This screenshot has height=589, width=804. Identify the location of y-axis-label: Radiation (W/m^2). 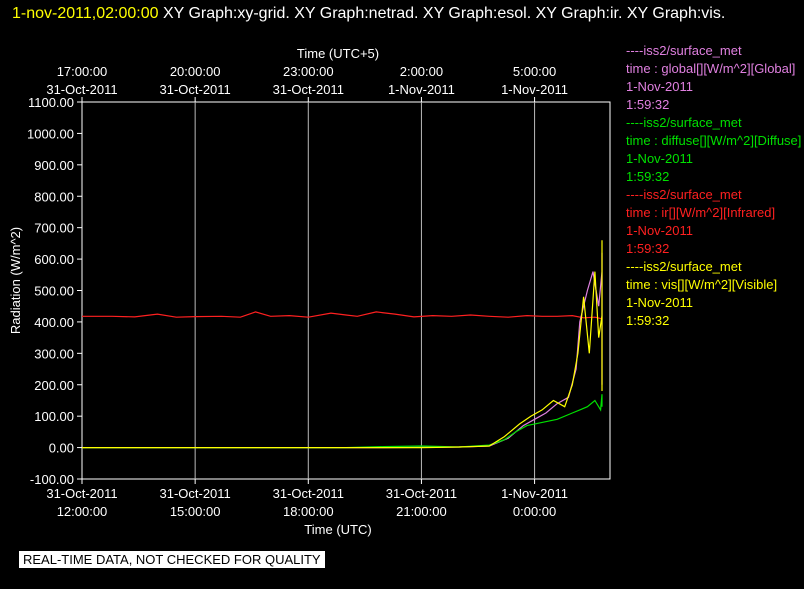
(15, 280).